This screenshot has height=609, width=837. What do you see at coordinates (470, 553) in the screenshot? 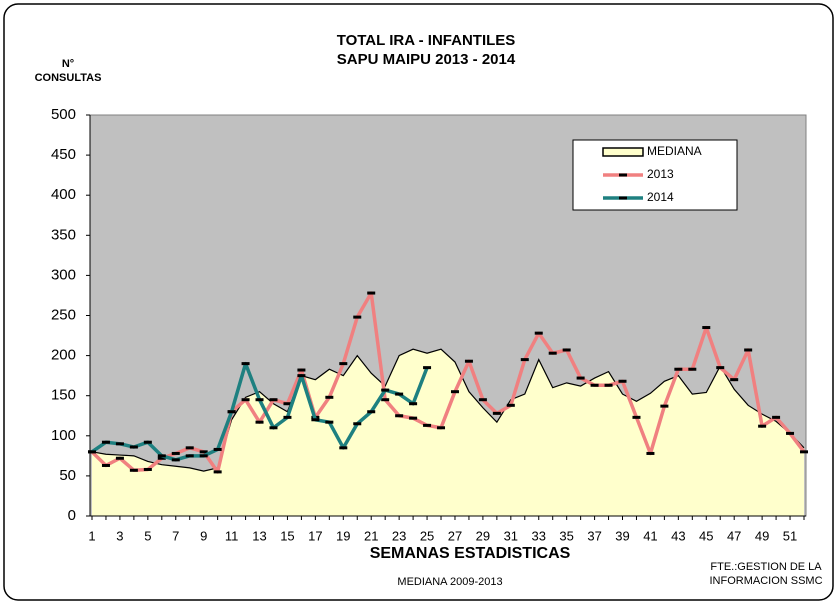
I see `x-axis-label: SEMANAS ESTADISTICAS` at bounding box center [470, 553].